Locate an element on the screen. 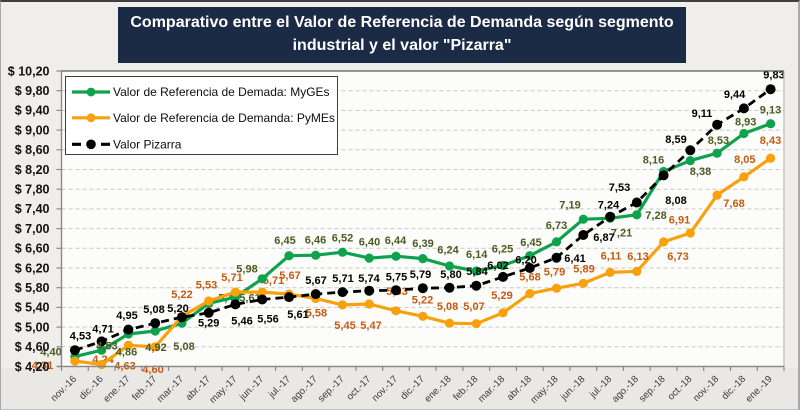 The width and height of the screenshot is (800, 410). svg-text: 7,68 is located at coordinates (733, 204).